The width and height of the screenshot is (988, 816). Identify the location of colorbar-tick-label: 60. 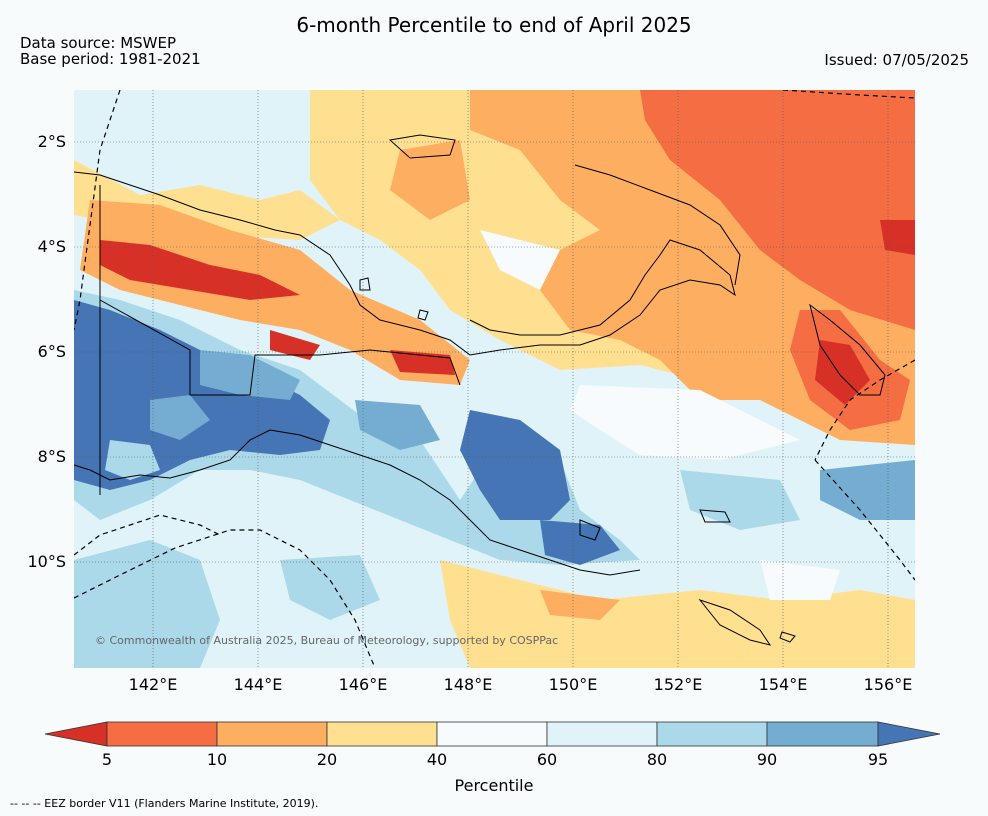
(547, 759).